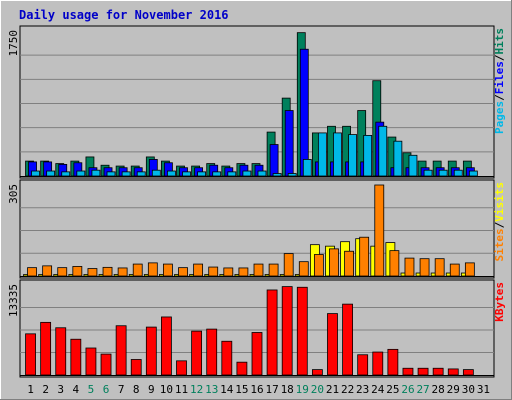 The height and width of the screenshot is (400, 512). What do you see at coordinates (30, 389) in the screenshot?
I see `x-tick-label-1: 1` at bounding box center [30, 389].